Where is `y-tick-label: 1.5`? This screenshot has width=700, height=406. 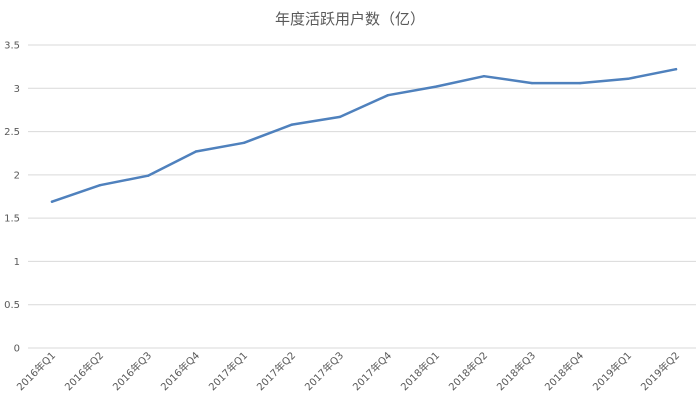
y-tick-label: 1.5 is located at coordinates (12, 219).